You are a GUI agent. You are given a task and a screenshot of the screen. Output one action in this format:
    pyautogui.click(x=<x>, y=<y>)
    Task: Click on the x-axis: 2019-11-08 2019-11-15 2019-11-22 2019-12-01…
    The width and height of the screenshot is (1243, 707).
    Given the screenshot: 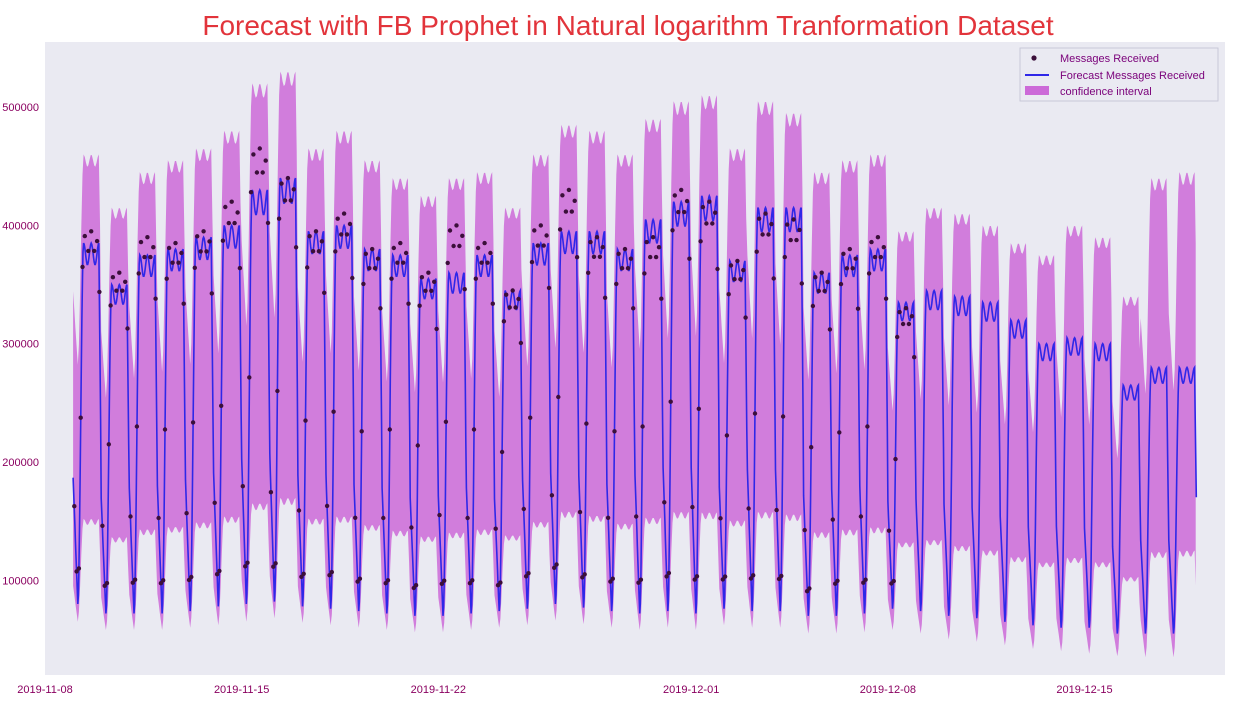 What is the action you would take?
    pyautogui.click(x=564, y=690)
    